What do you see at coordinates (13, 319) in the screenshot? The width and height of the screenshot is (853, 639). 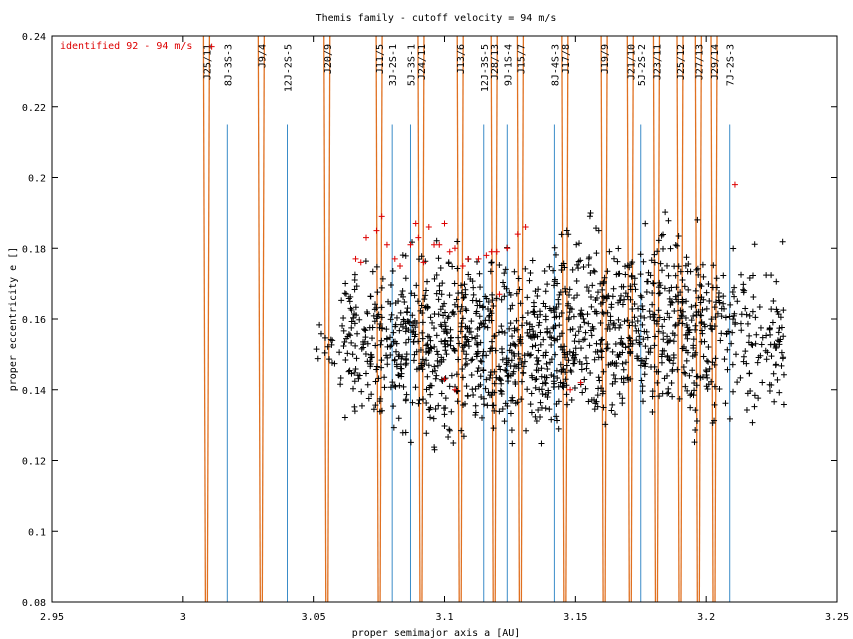 I see `y-axis-label: proper eccentricity e []` at bounding box center [13, 319].